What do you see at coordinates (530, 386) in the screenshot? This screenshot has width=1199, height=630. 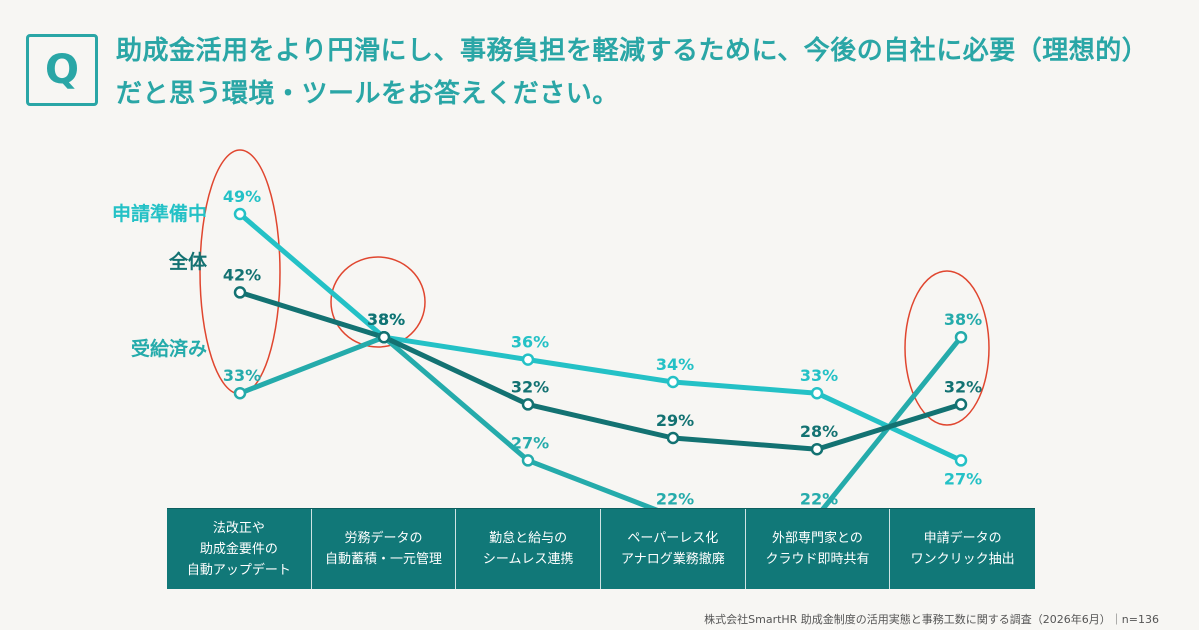 I see `value-label-overall-3: 32%` at bounding box center [530, 386].